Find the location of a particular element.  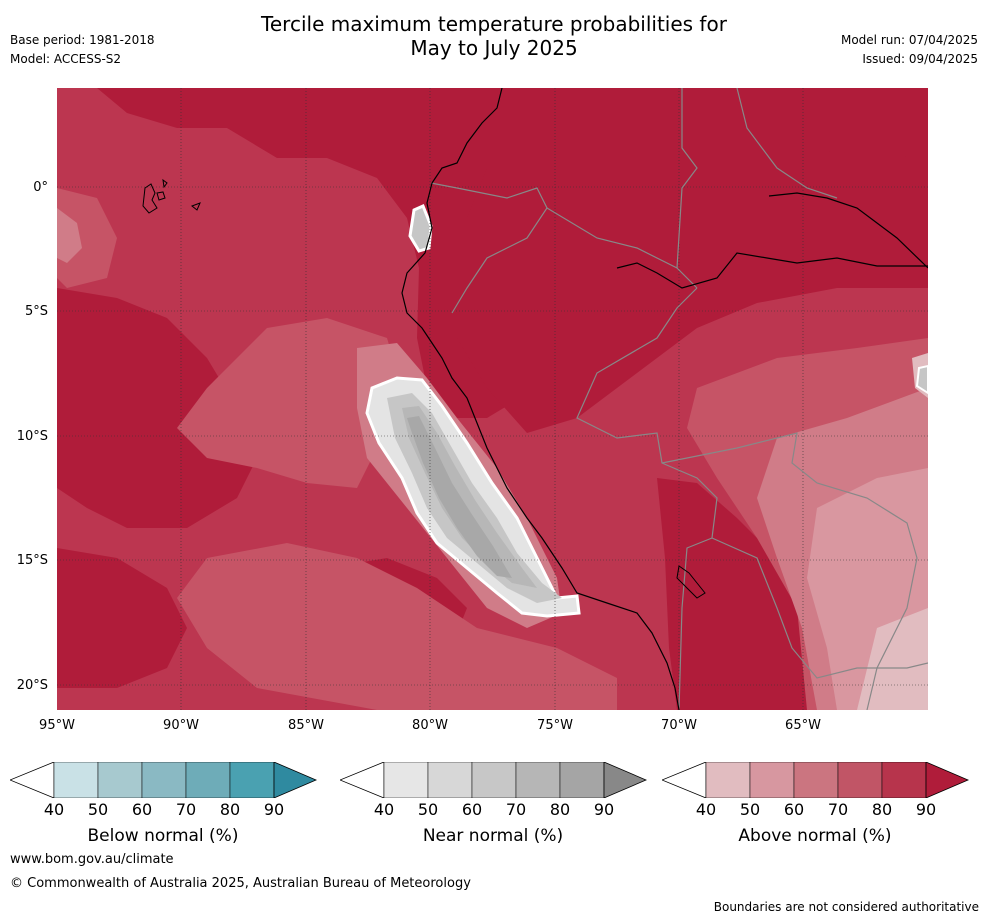

cb-near-tick-50: 50 is located at coordinates (428, 809).